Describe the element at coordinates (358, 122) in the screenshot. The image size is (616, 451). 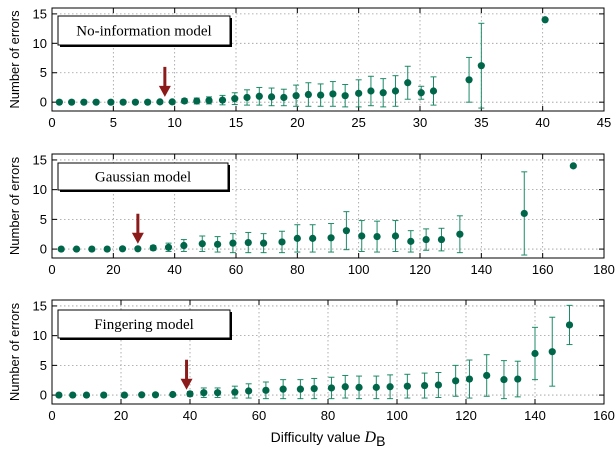
I see `x-tick-label: 25` at that location.